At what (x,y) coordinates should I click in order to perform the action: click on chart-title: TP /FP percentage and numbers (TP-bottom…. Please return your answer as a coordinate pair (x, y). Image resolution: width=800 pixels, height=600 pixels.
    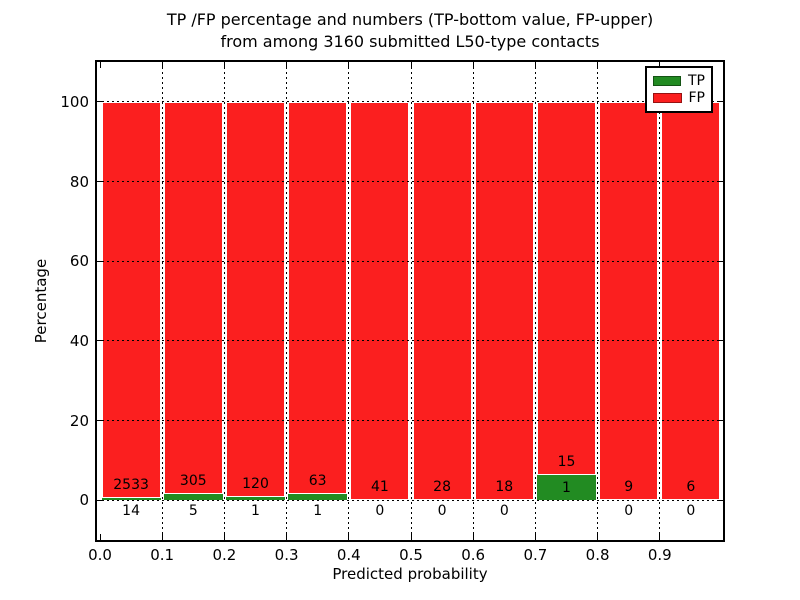
    Looking at the image, I should click on (410, 31).